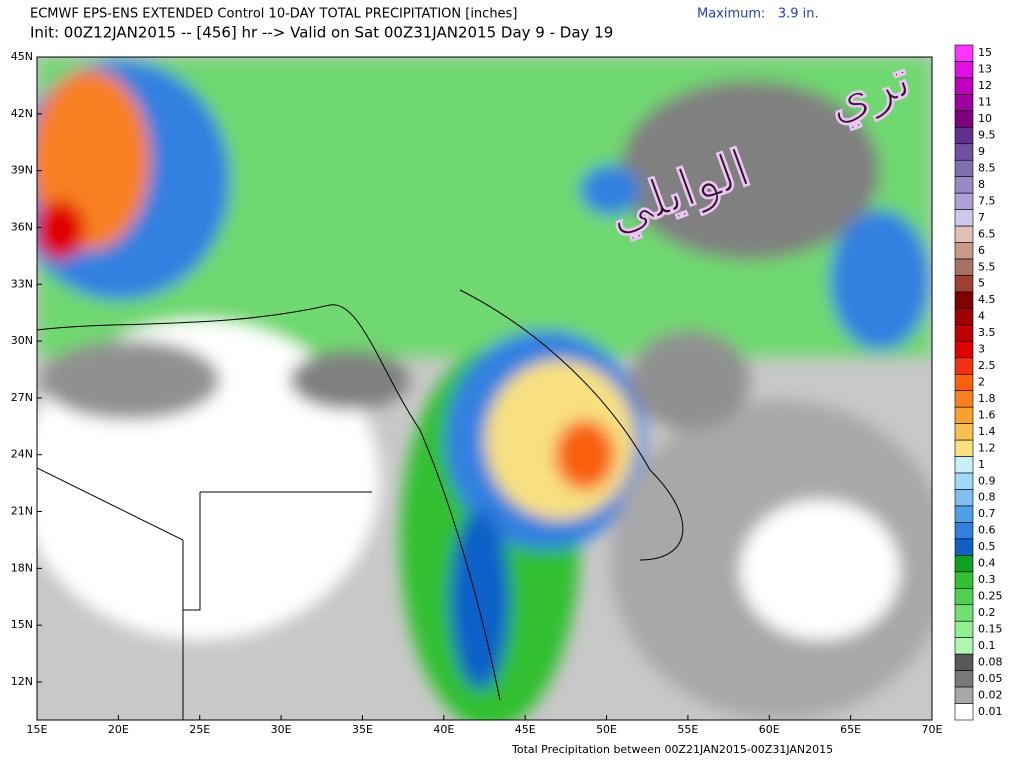 The image size is (1024, 768). I want to click on lat-label: 36N, so click(22, 226).